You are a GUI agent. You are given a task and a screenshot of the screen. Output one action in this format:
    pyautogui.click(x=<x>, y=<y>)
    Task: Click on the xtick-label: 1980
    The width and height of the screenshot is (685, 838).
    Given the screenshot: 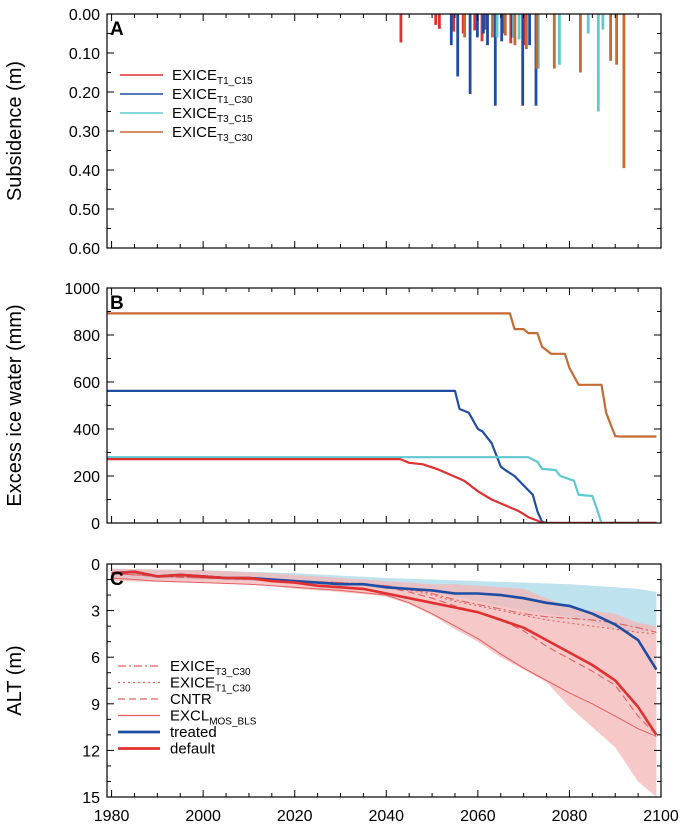 What is the action you would take?
    pyautogui.click(x=112, y=816)
    